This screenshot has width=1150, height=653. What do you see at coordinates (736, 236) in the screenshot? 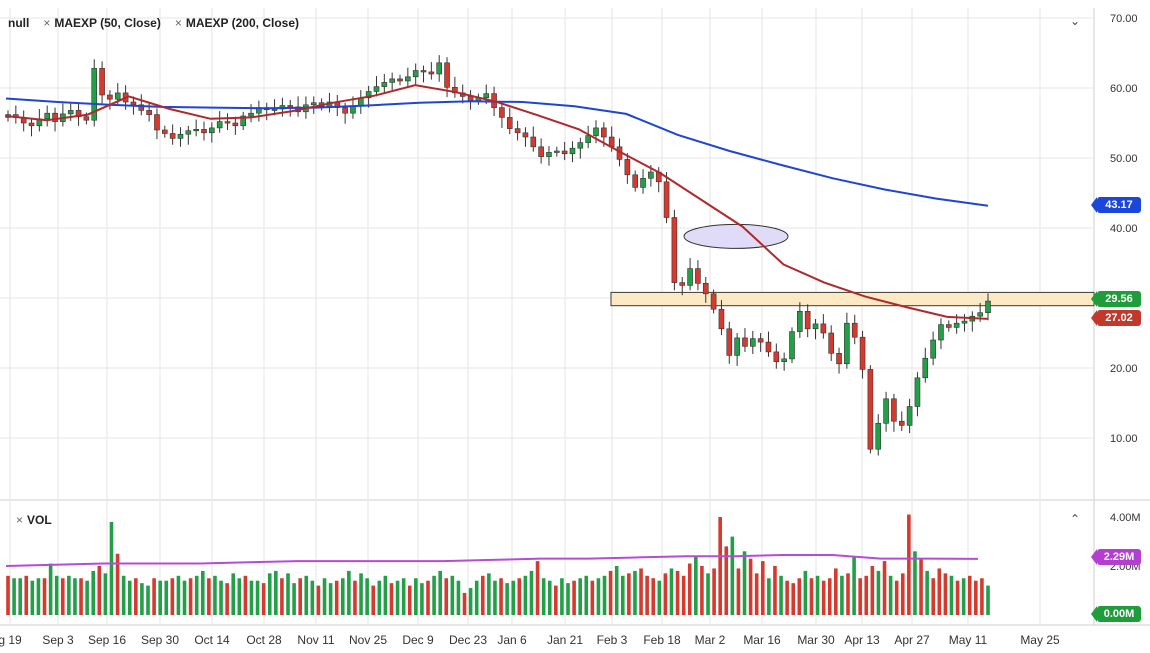
I see `gap-annotation-ellipse` at bounding box center [736, 236].